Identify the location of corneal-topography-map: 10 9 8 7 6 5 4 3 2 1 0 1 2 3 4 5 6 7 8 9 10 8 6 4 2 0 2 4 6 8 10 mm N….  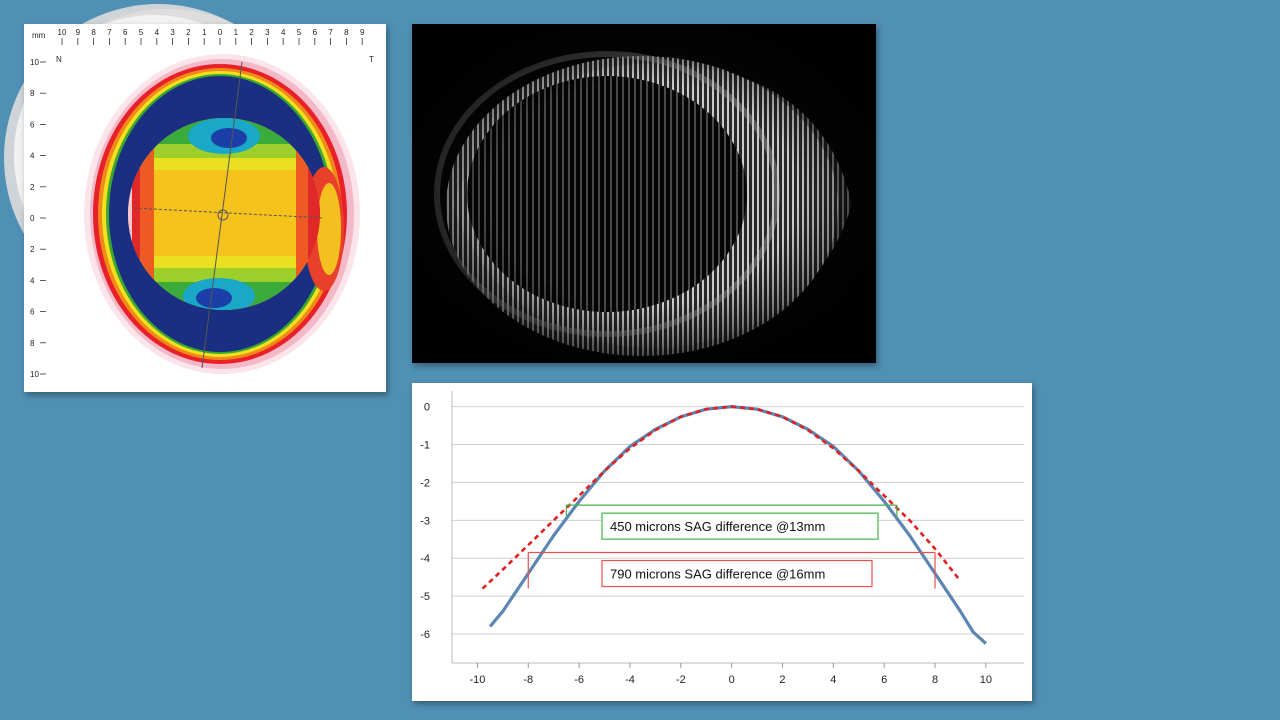
(205, 208).